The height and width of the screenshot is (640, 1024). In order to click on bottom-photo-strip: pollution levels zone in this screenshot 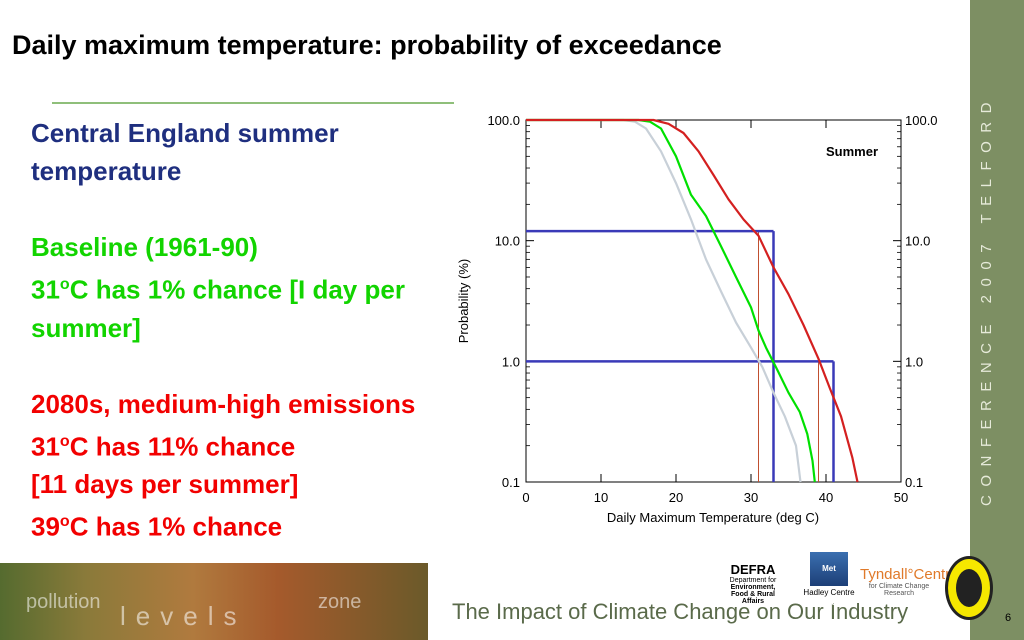, I will do `click(214, 601)`.